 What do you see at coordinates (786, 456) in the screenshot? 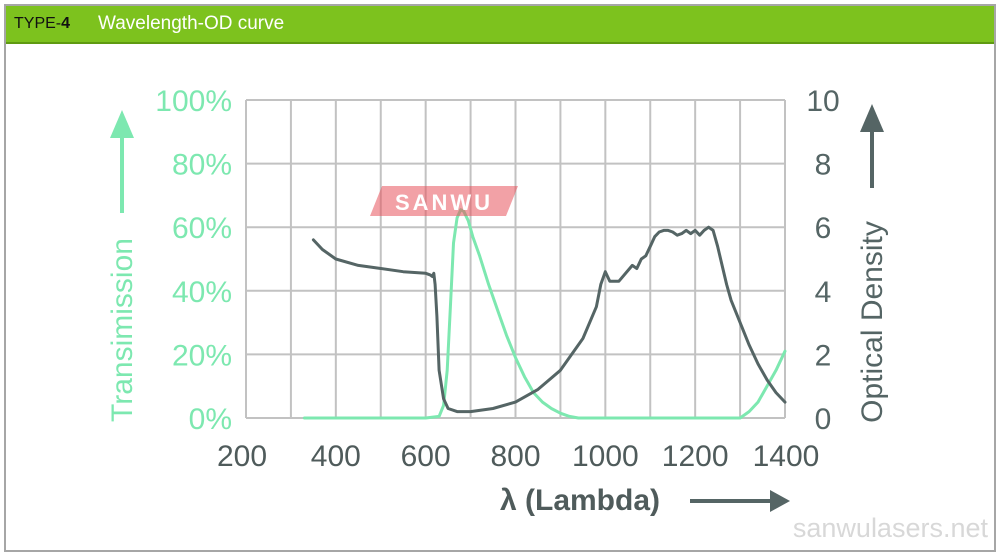
I see `x-tick-label: 1400` at bounding box center [786, 456].